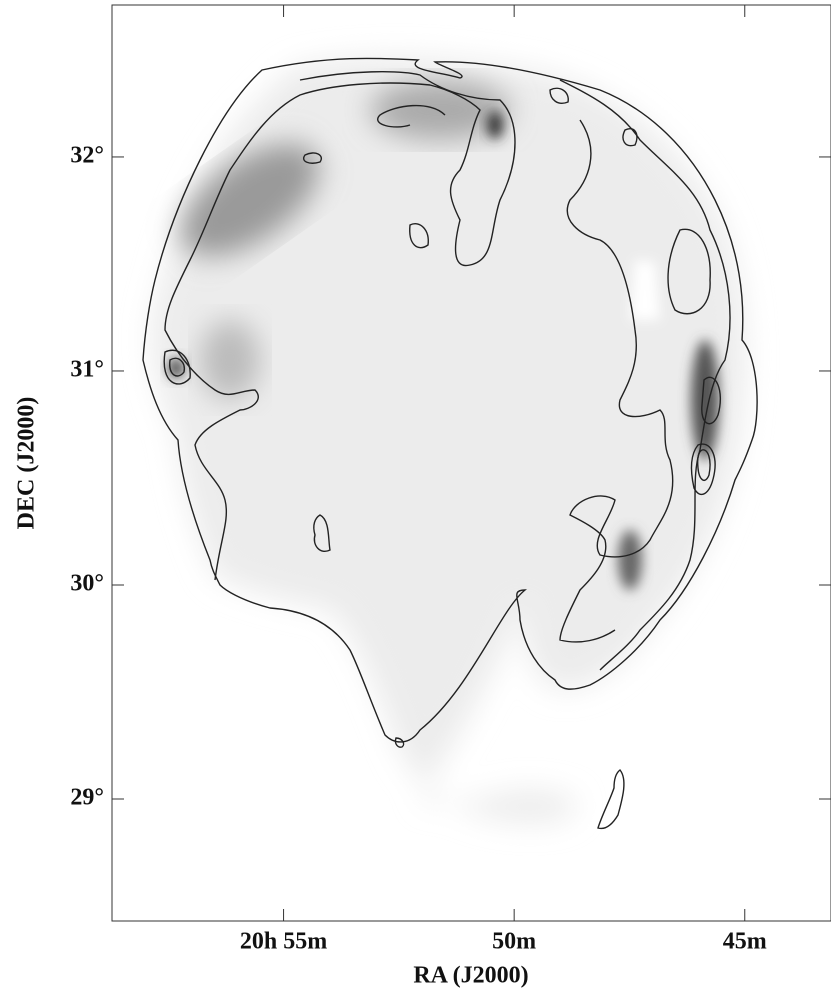 The width and height of the screenshot is (831, 993). What do you see at coordinates (87, 155) in the screenshot?
I see `y-tick-label: 32°` at bounding box center [87, 155].